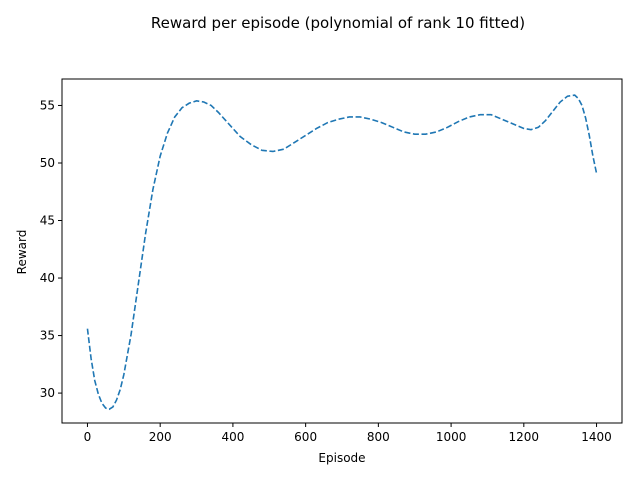 The image size is (640, 484). What do you see at coordinates (378, 437) in the screenshot?
I see `x-tick-label: 800` at bounding box center [378, 437].